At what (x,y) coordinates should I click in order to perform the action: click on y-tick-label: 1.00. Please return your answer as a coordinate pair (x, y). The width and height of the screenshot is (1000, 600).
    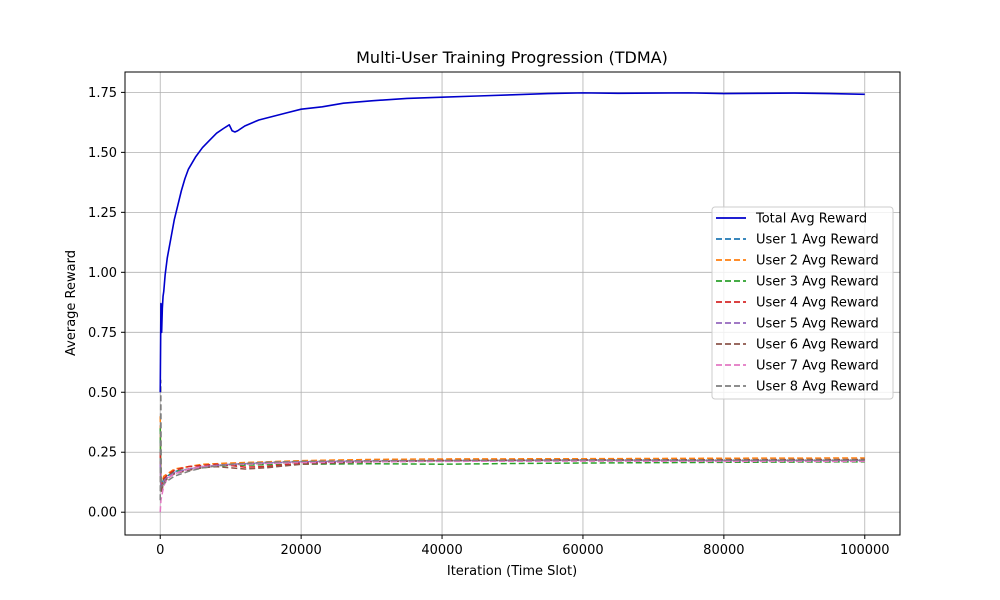
    Looking at the image, I should click on (102, 273).